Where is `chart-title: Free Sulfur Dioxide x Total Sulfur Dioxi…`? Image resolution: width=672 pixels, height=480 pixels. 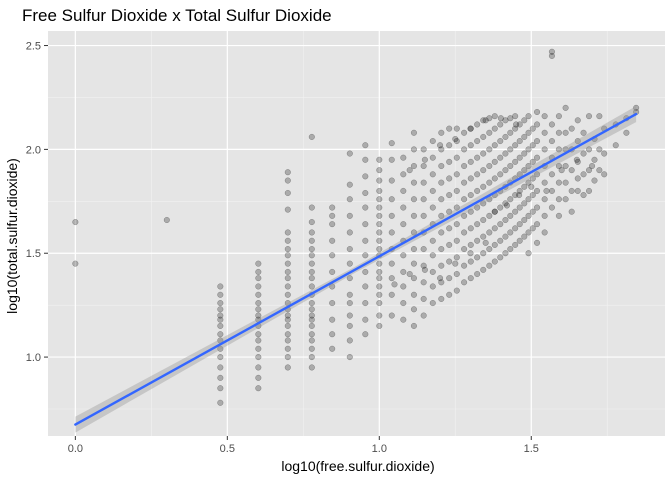 chart-title: Free Sulfur Dioxide x Total Sulfur Dioxi… is located at coordinates (177, 15).